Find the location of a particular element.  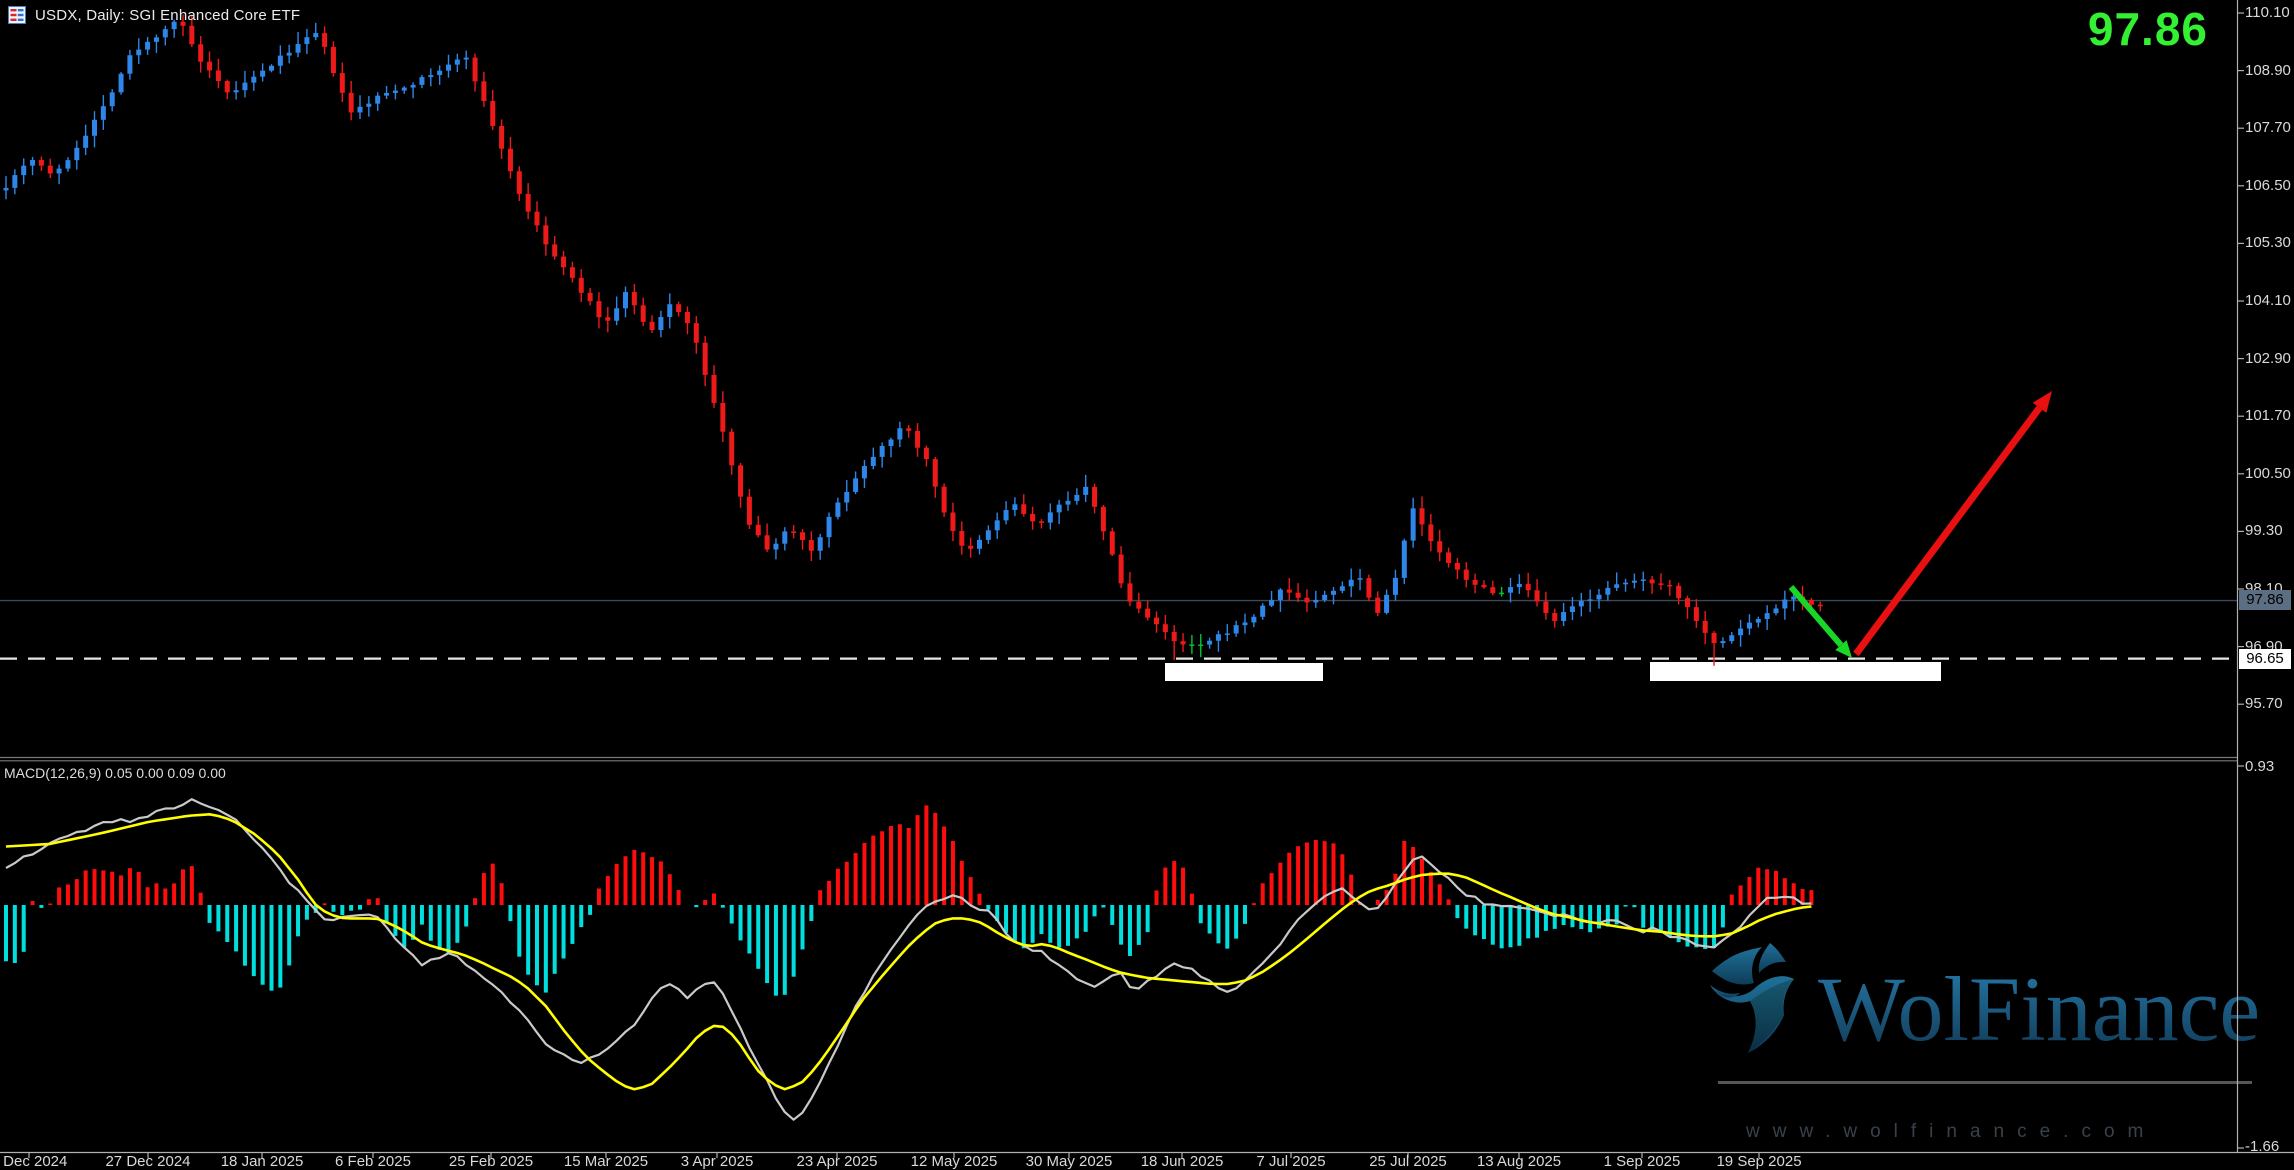

wolfinance-logo-icon is located at coordinates (1752, 998).